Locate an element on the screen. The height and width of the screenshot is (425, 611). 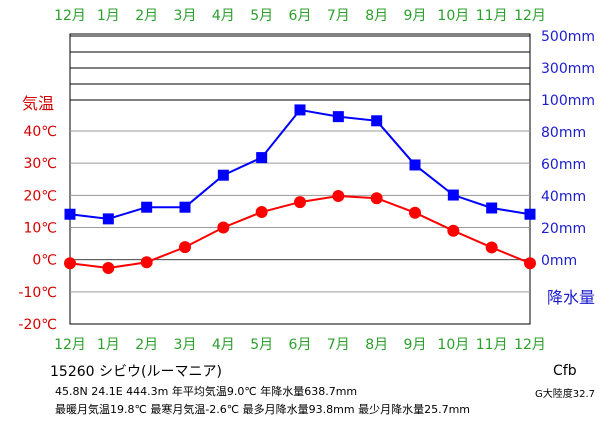
month-label-top: 9月 is located at coordinates (415, 16).